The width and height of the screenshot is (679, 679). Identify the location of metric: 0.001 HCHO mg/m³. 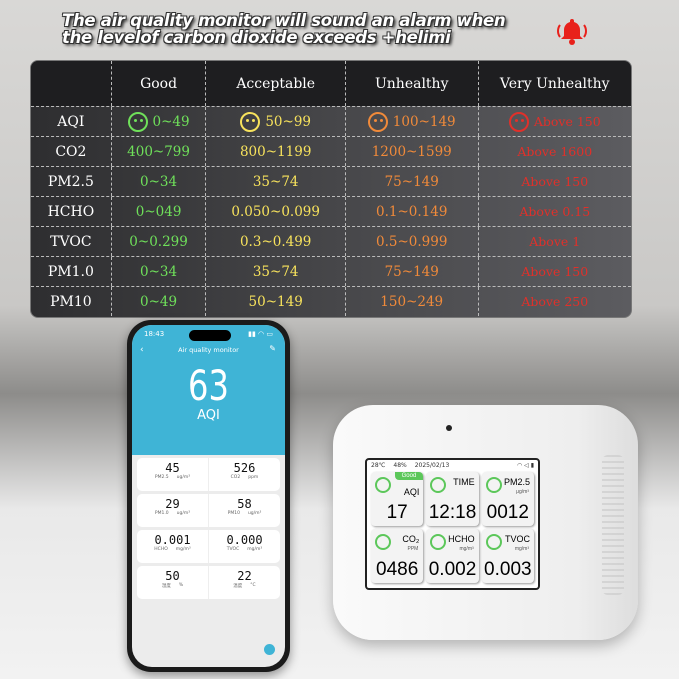
(172, 546).